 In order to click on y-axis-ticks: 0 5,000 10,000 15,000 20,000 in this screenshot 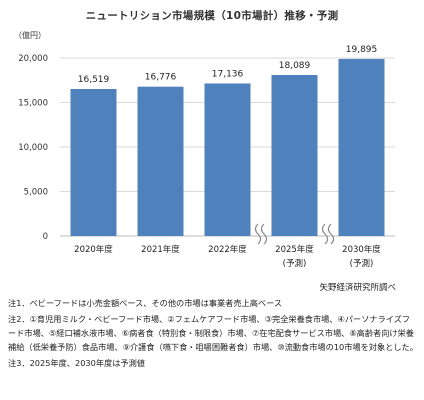, I will do `click(33, 148)`.